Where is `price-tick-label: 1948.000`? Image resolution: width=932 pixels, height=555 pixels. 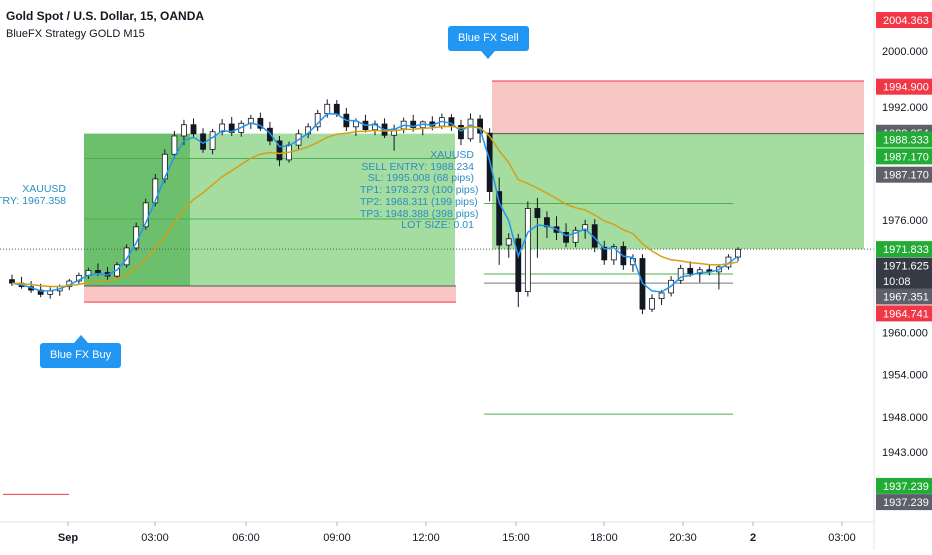
price-tick-label: 1948.000 is located at coordinates (905, 418).